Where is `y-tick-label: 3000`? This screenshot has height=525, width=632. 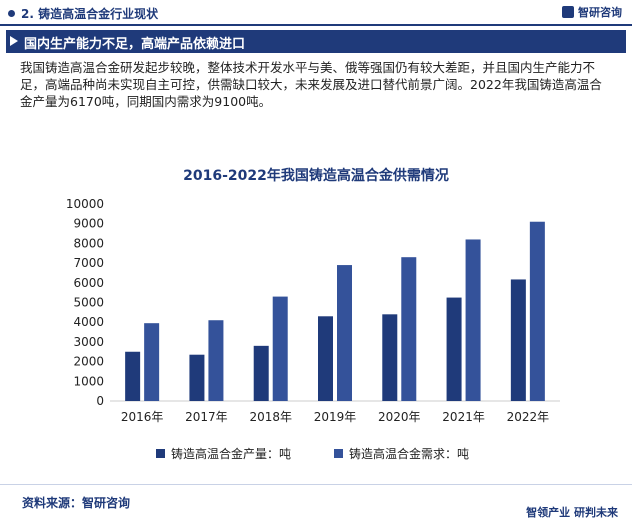 y-tick-label: 3000 is located at coordinates (88, 342).